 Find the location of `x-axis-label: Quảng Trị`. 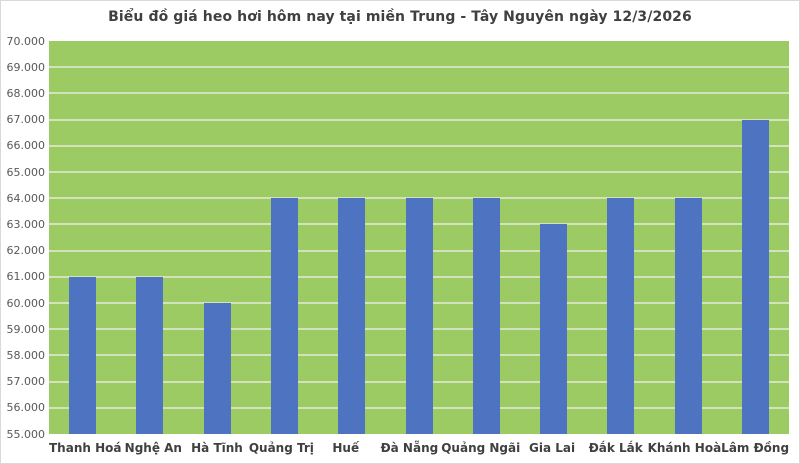

x-axis-label: Quảng Trị is located at coordinates (281, 448).